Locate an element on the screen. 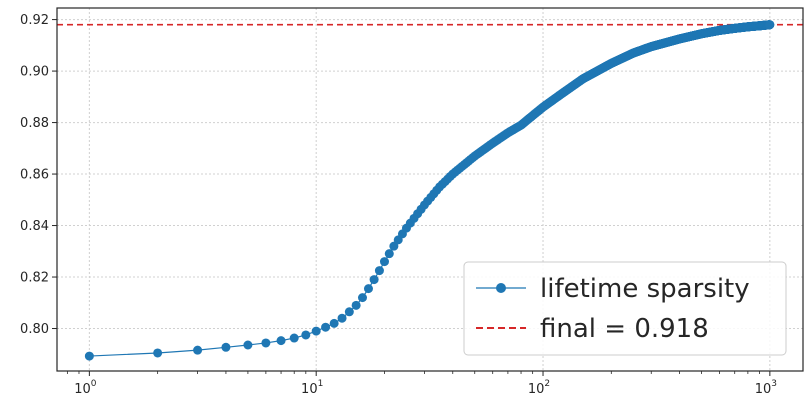 The width and height of the screenshot is (811, 411). x-tick-label: 10² is located at coordinates (539, 388).